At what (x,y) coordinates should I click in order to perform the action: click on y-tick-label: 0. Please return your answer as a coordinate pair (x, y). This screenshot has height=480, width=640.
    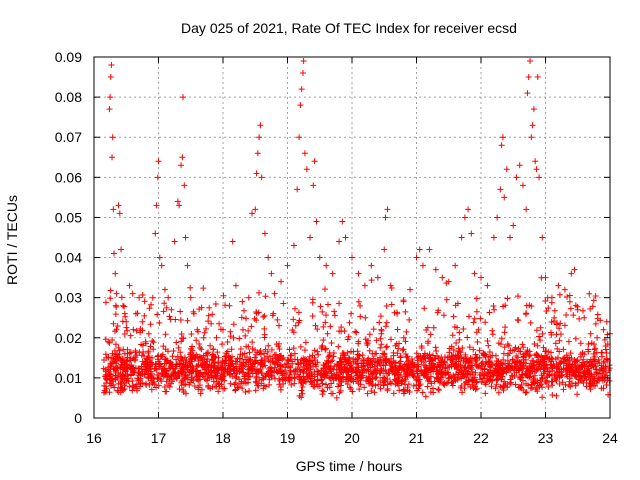
    Looking at the image, I should click on (78, 418).